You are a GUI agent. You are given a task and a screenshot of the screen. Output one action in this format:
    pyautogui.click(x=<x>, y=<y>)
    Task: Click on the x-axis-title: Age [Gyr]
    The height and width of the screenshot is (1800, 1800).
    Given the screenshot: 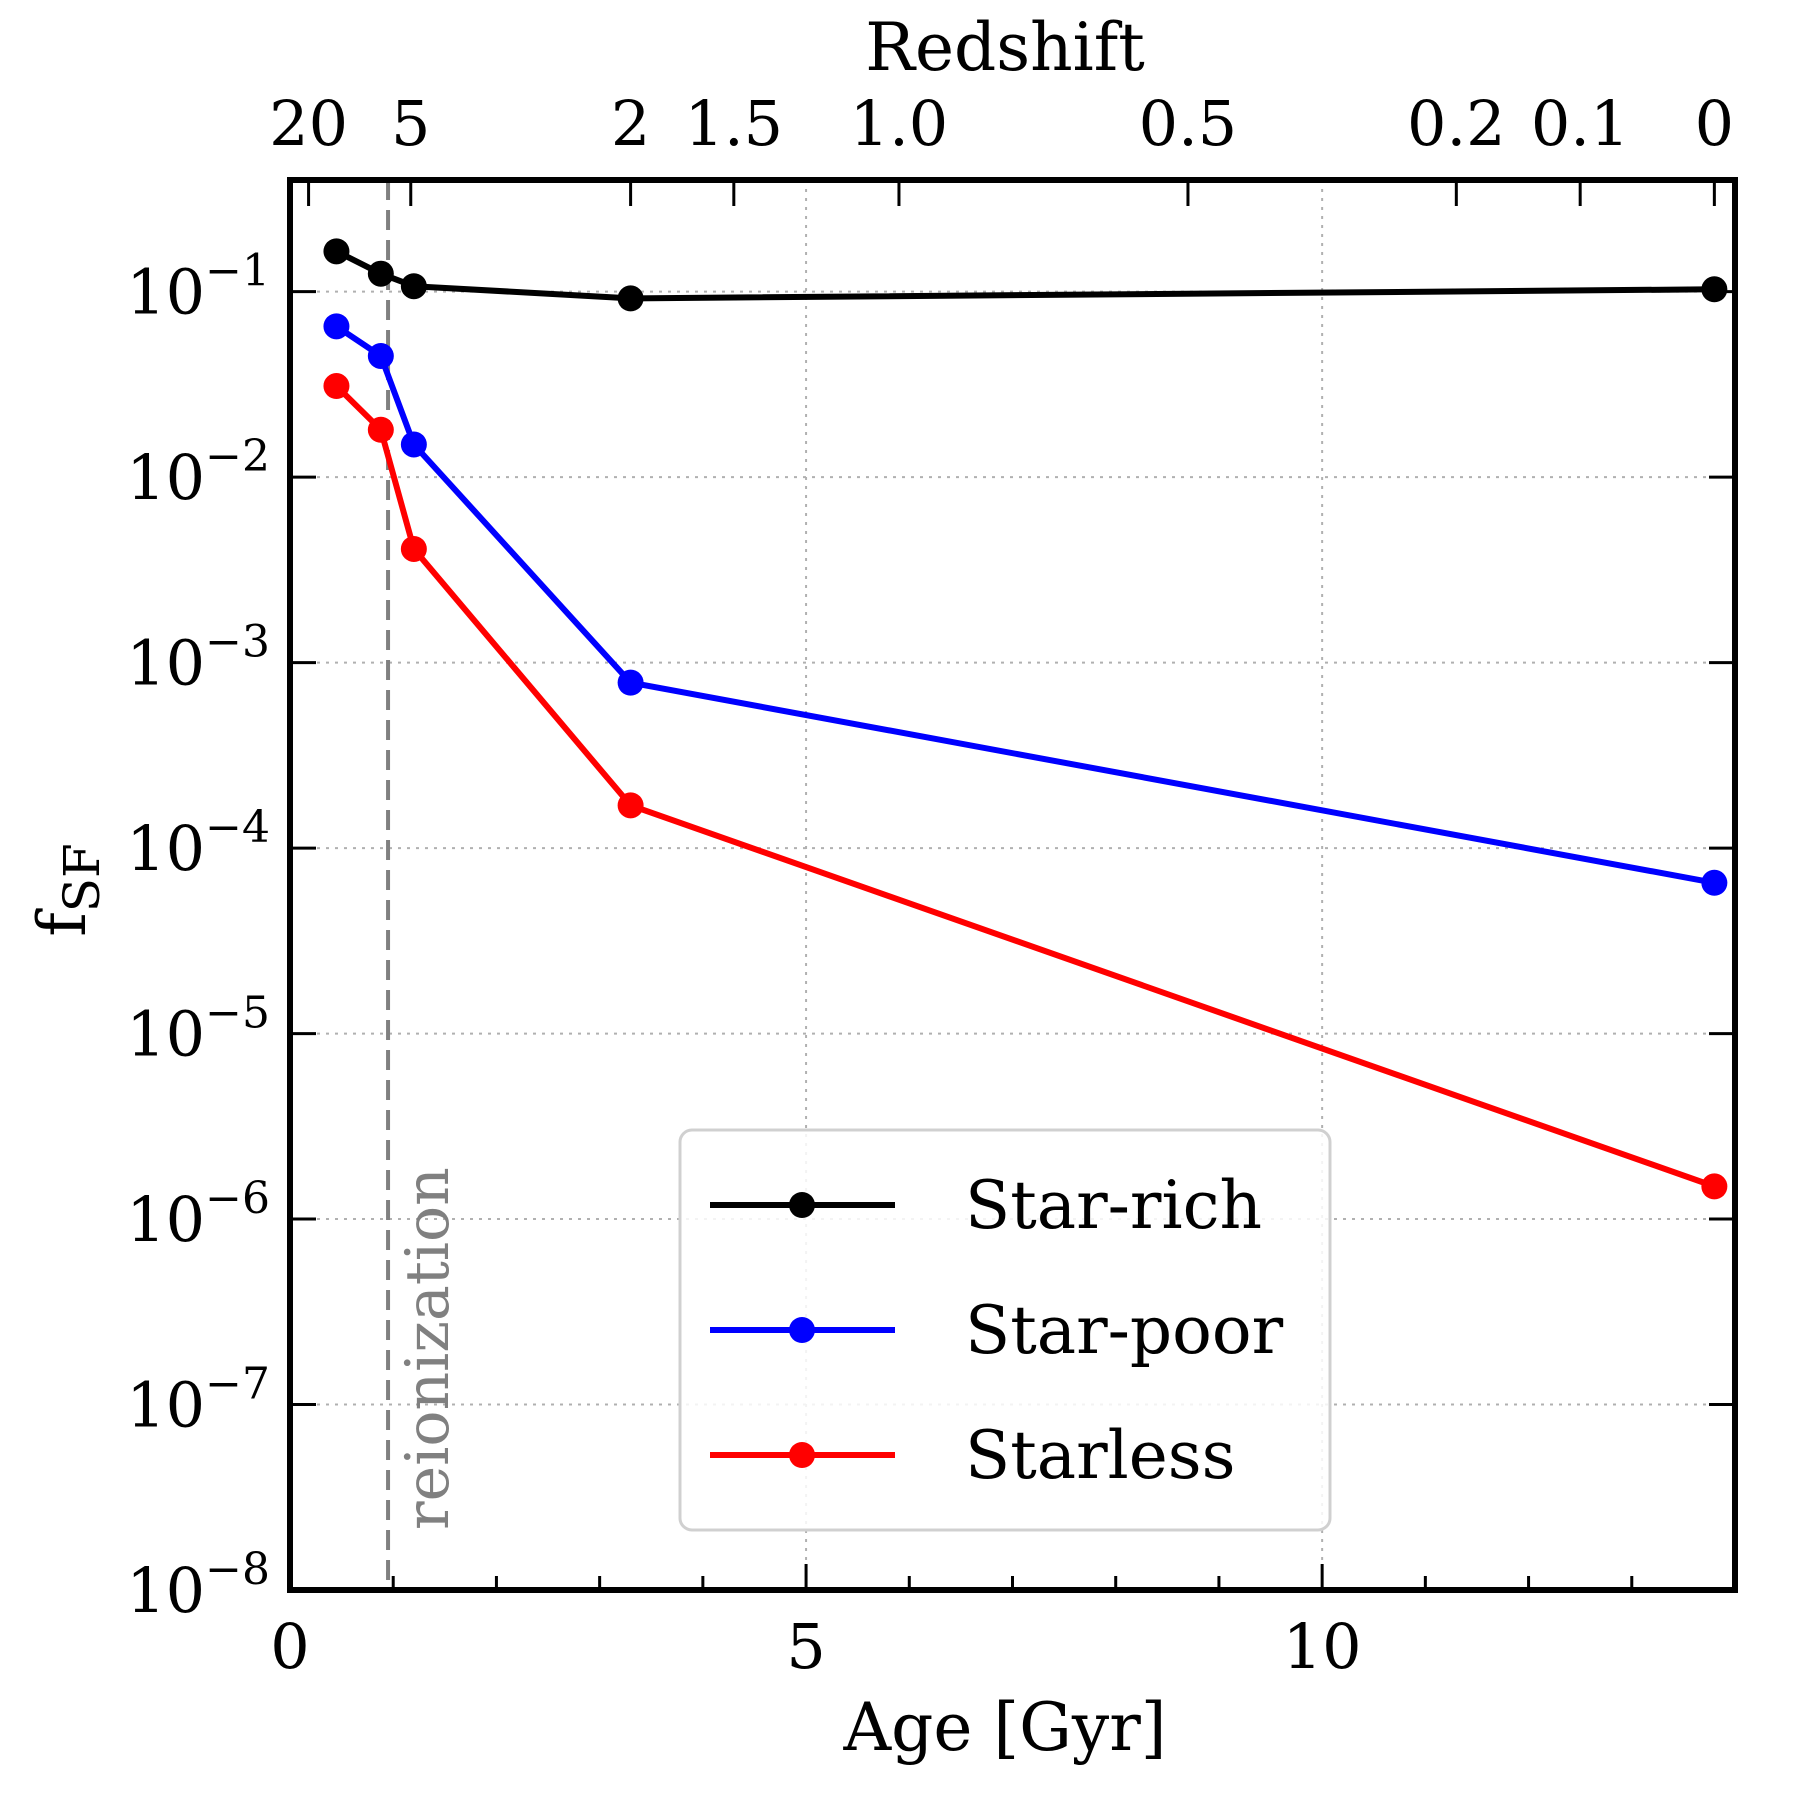 What is the action you would take?
    pyautogui.click(x=1004, y=1727)
    